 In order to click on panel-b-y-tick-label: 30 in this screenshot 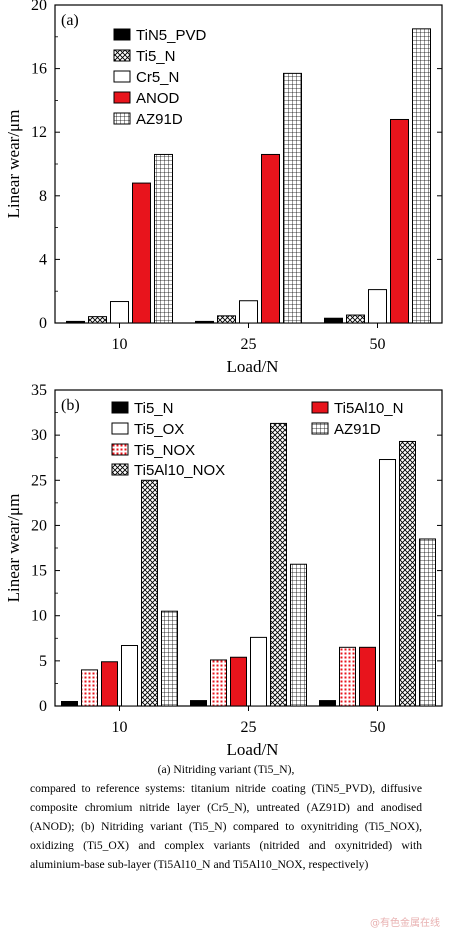, I will do `click(39, 435)`.